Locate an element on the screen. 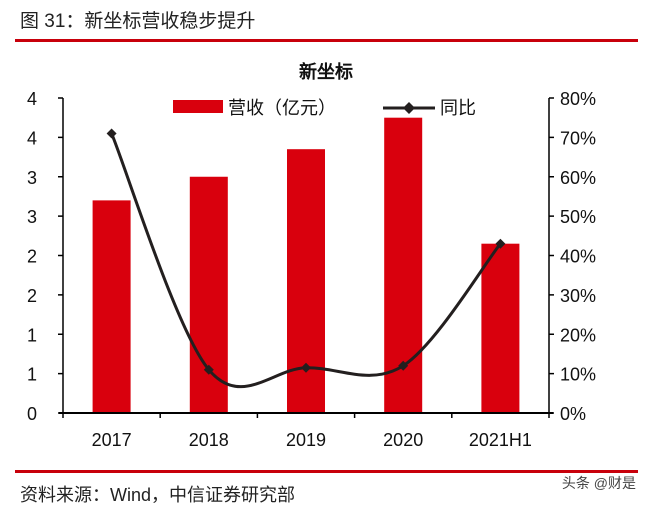  right-tick-label: 0% is located at coordinates (573, 414).